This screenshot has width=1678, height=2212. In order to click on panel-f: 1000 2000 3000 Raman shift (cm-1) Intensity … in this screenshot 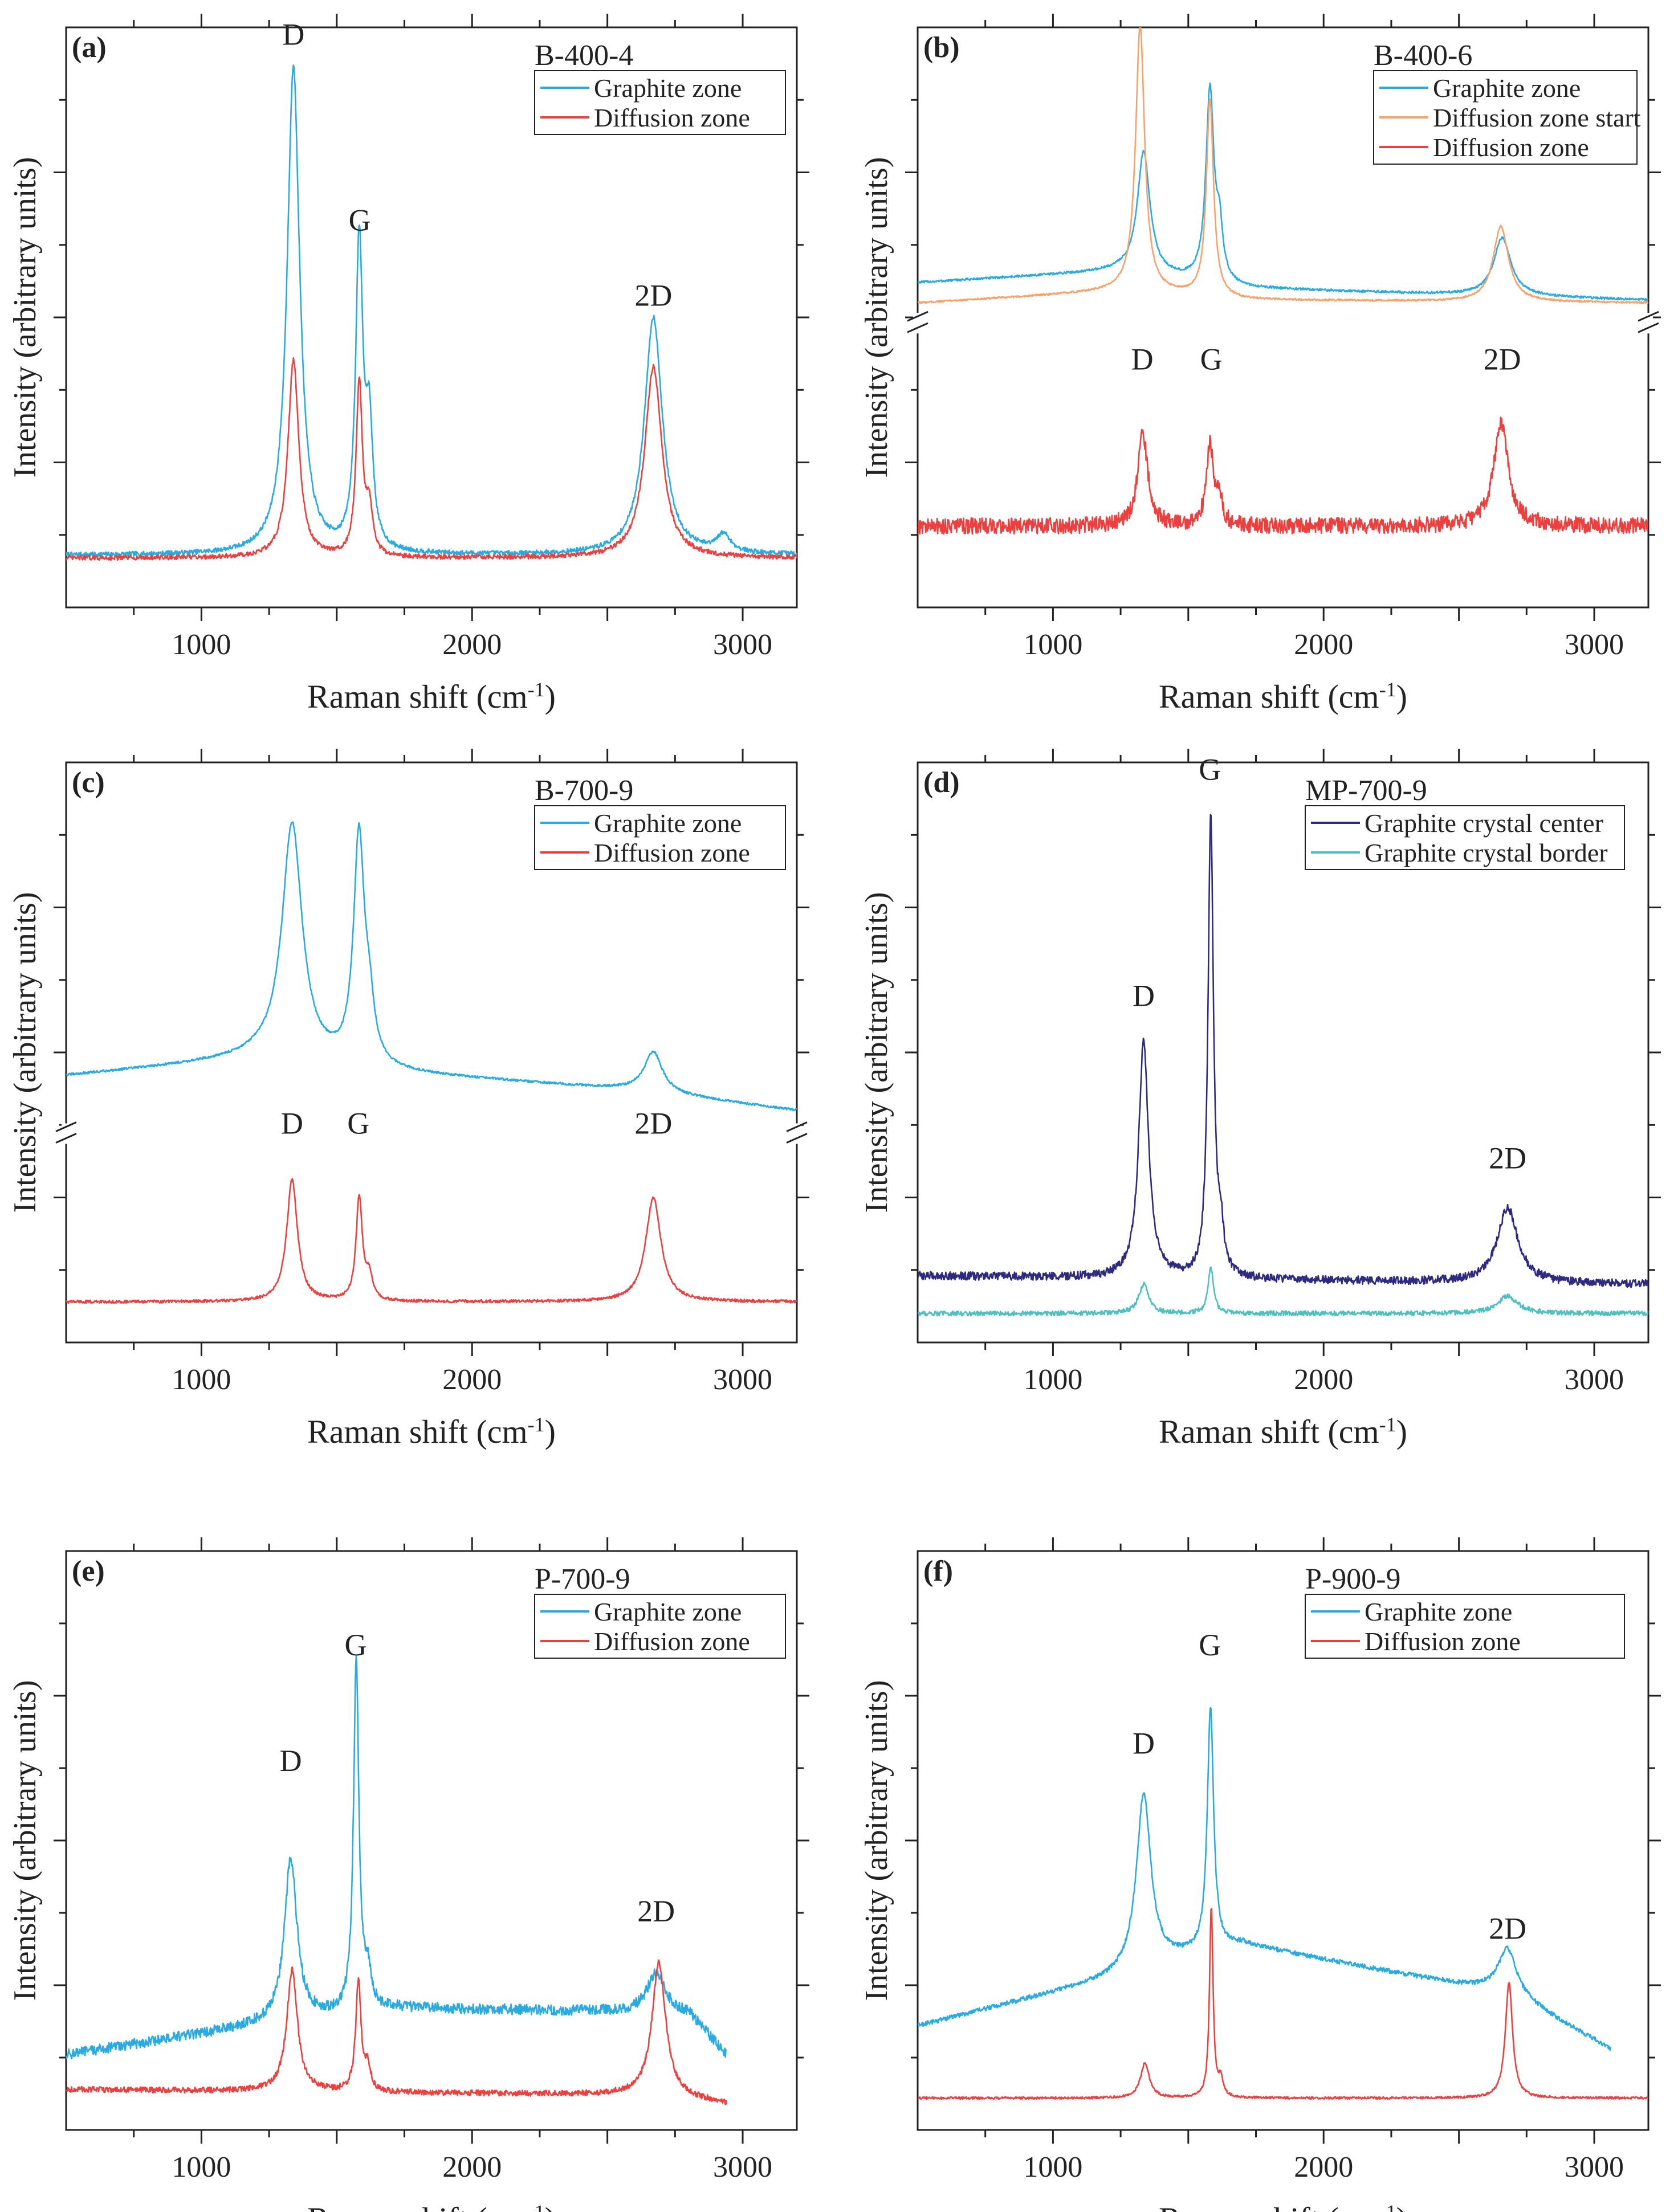, I will do `click(1260, 1875)`.